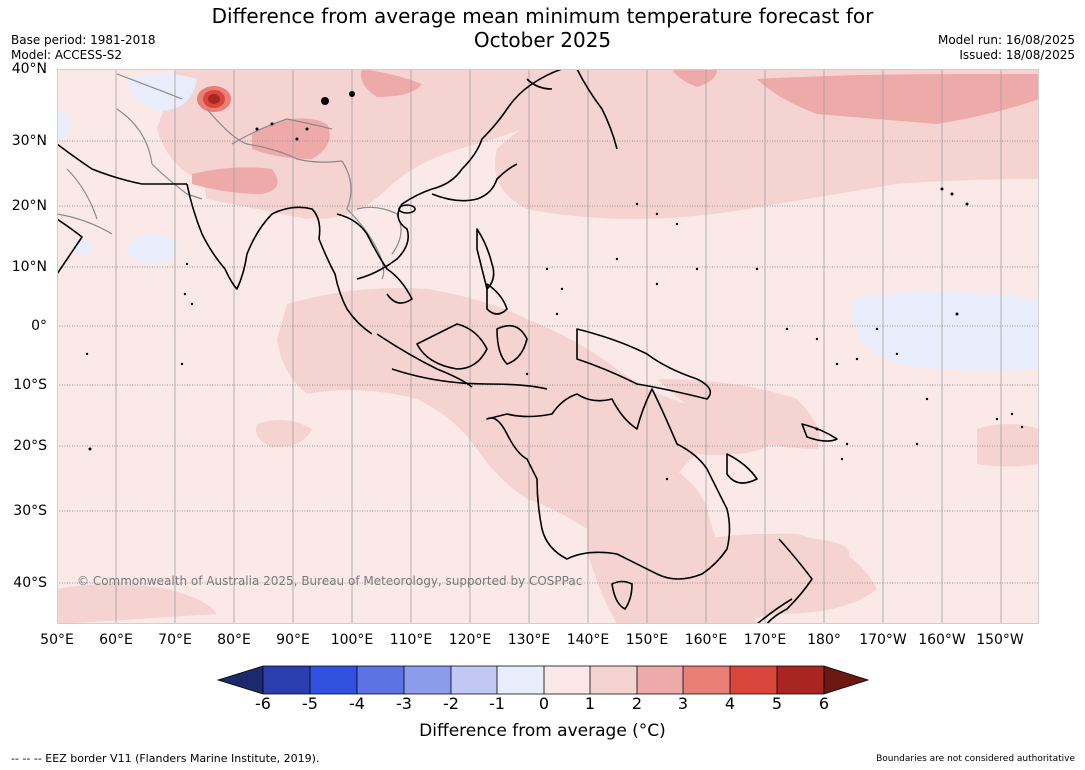 This screenshot has height=770, width=1085. I want to click on lon-label: 80°E, so click(234, 640).